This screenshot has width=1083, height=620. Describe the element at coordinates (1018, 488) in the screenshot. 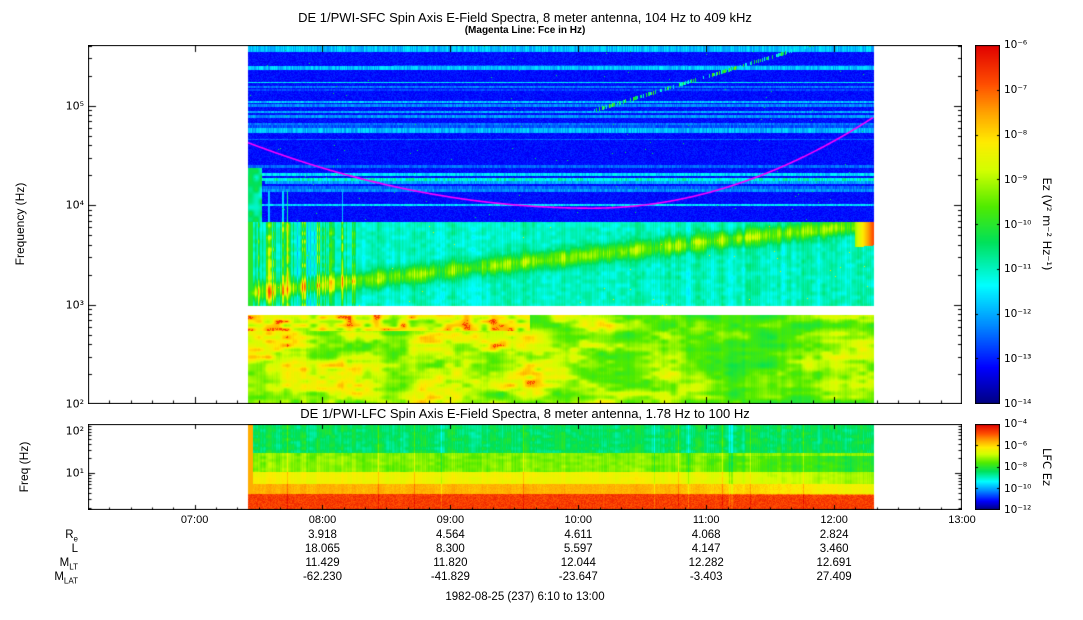

I see `lfc-colorbar-tick-label: 10⁻¹⁰` at that location.